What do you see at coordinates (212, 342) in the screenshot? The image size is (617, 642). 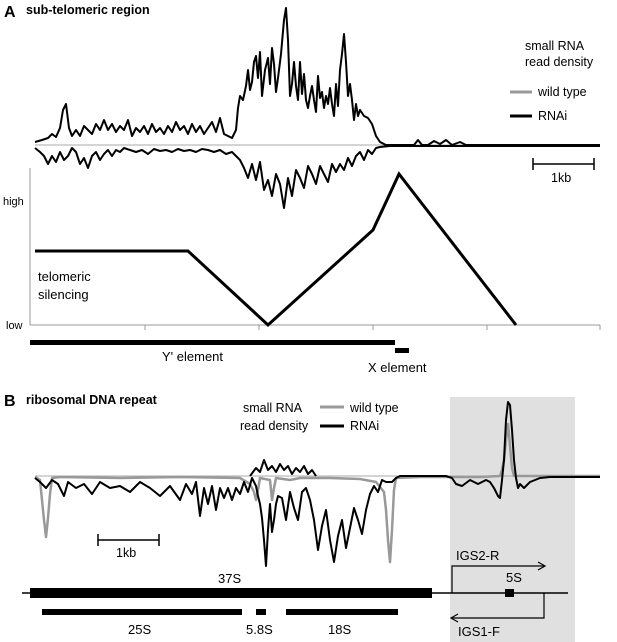 I see `y-prime-element-bar` at bounding box center [212, 342].